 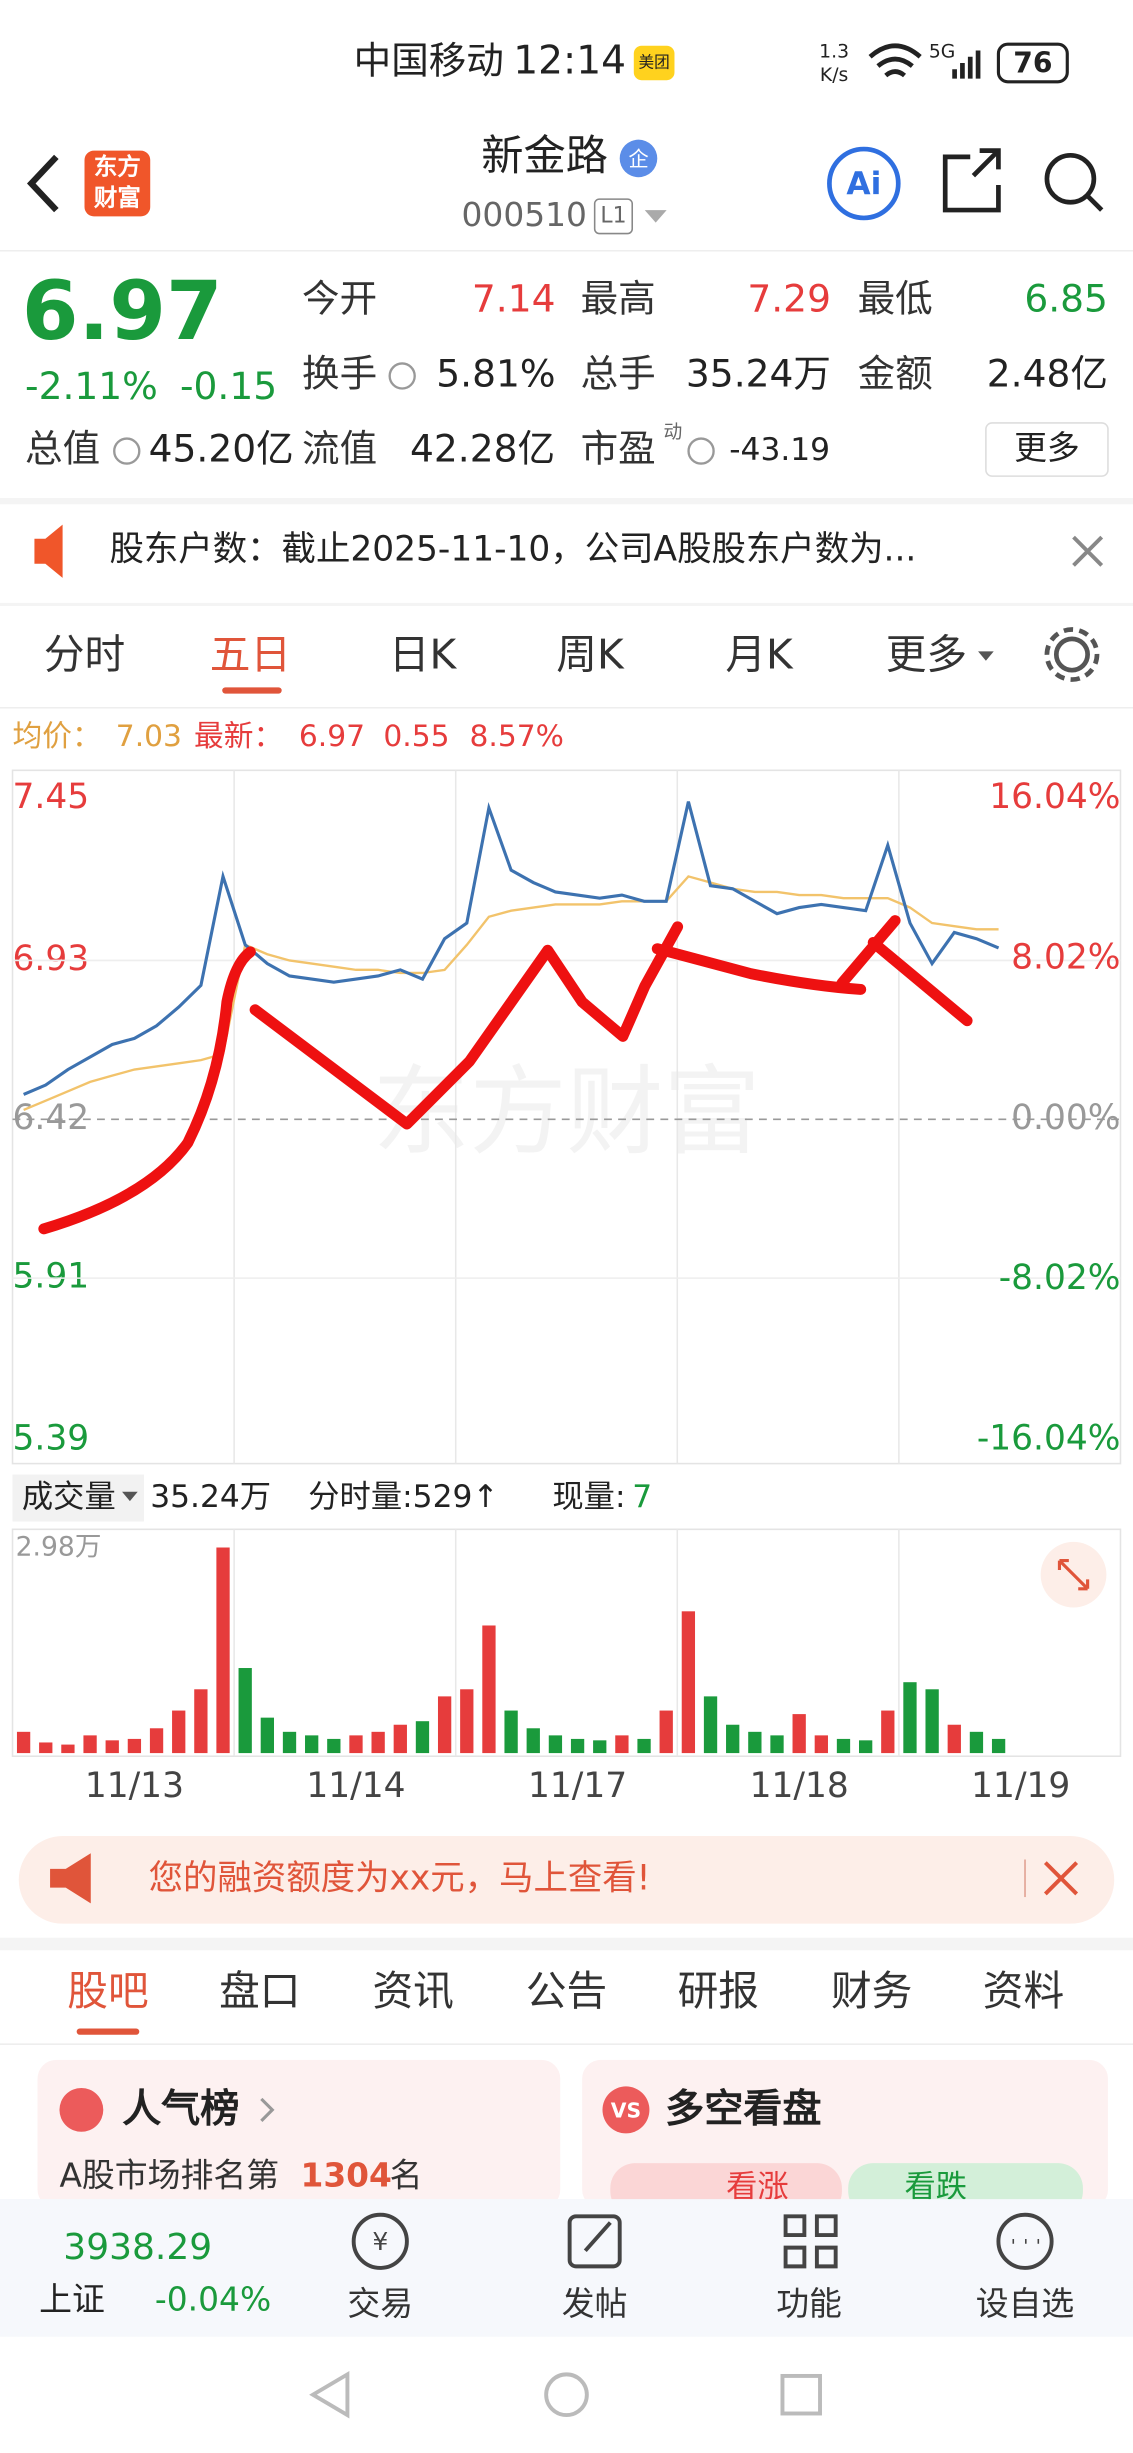 What do you see at coordinates (655, 216) in the screenshot?
I see `level-arrow` at bounding box center [655, 216].